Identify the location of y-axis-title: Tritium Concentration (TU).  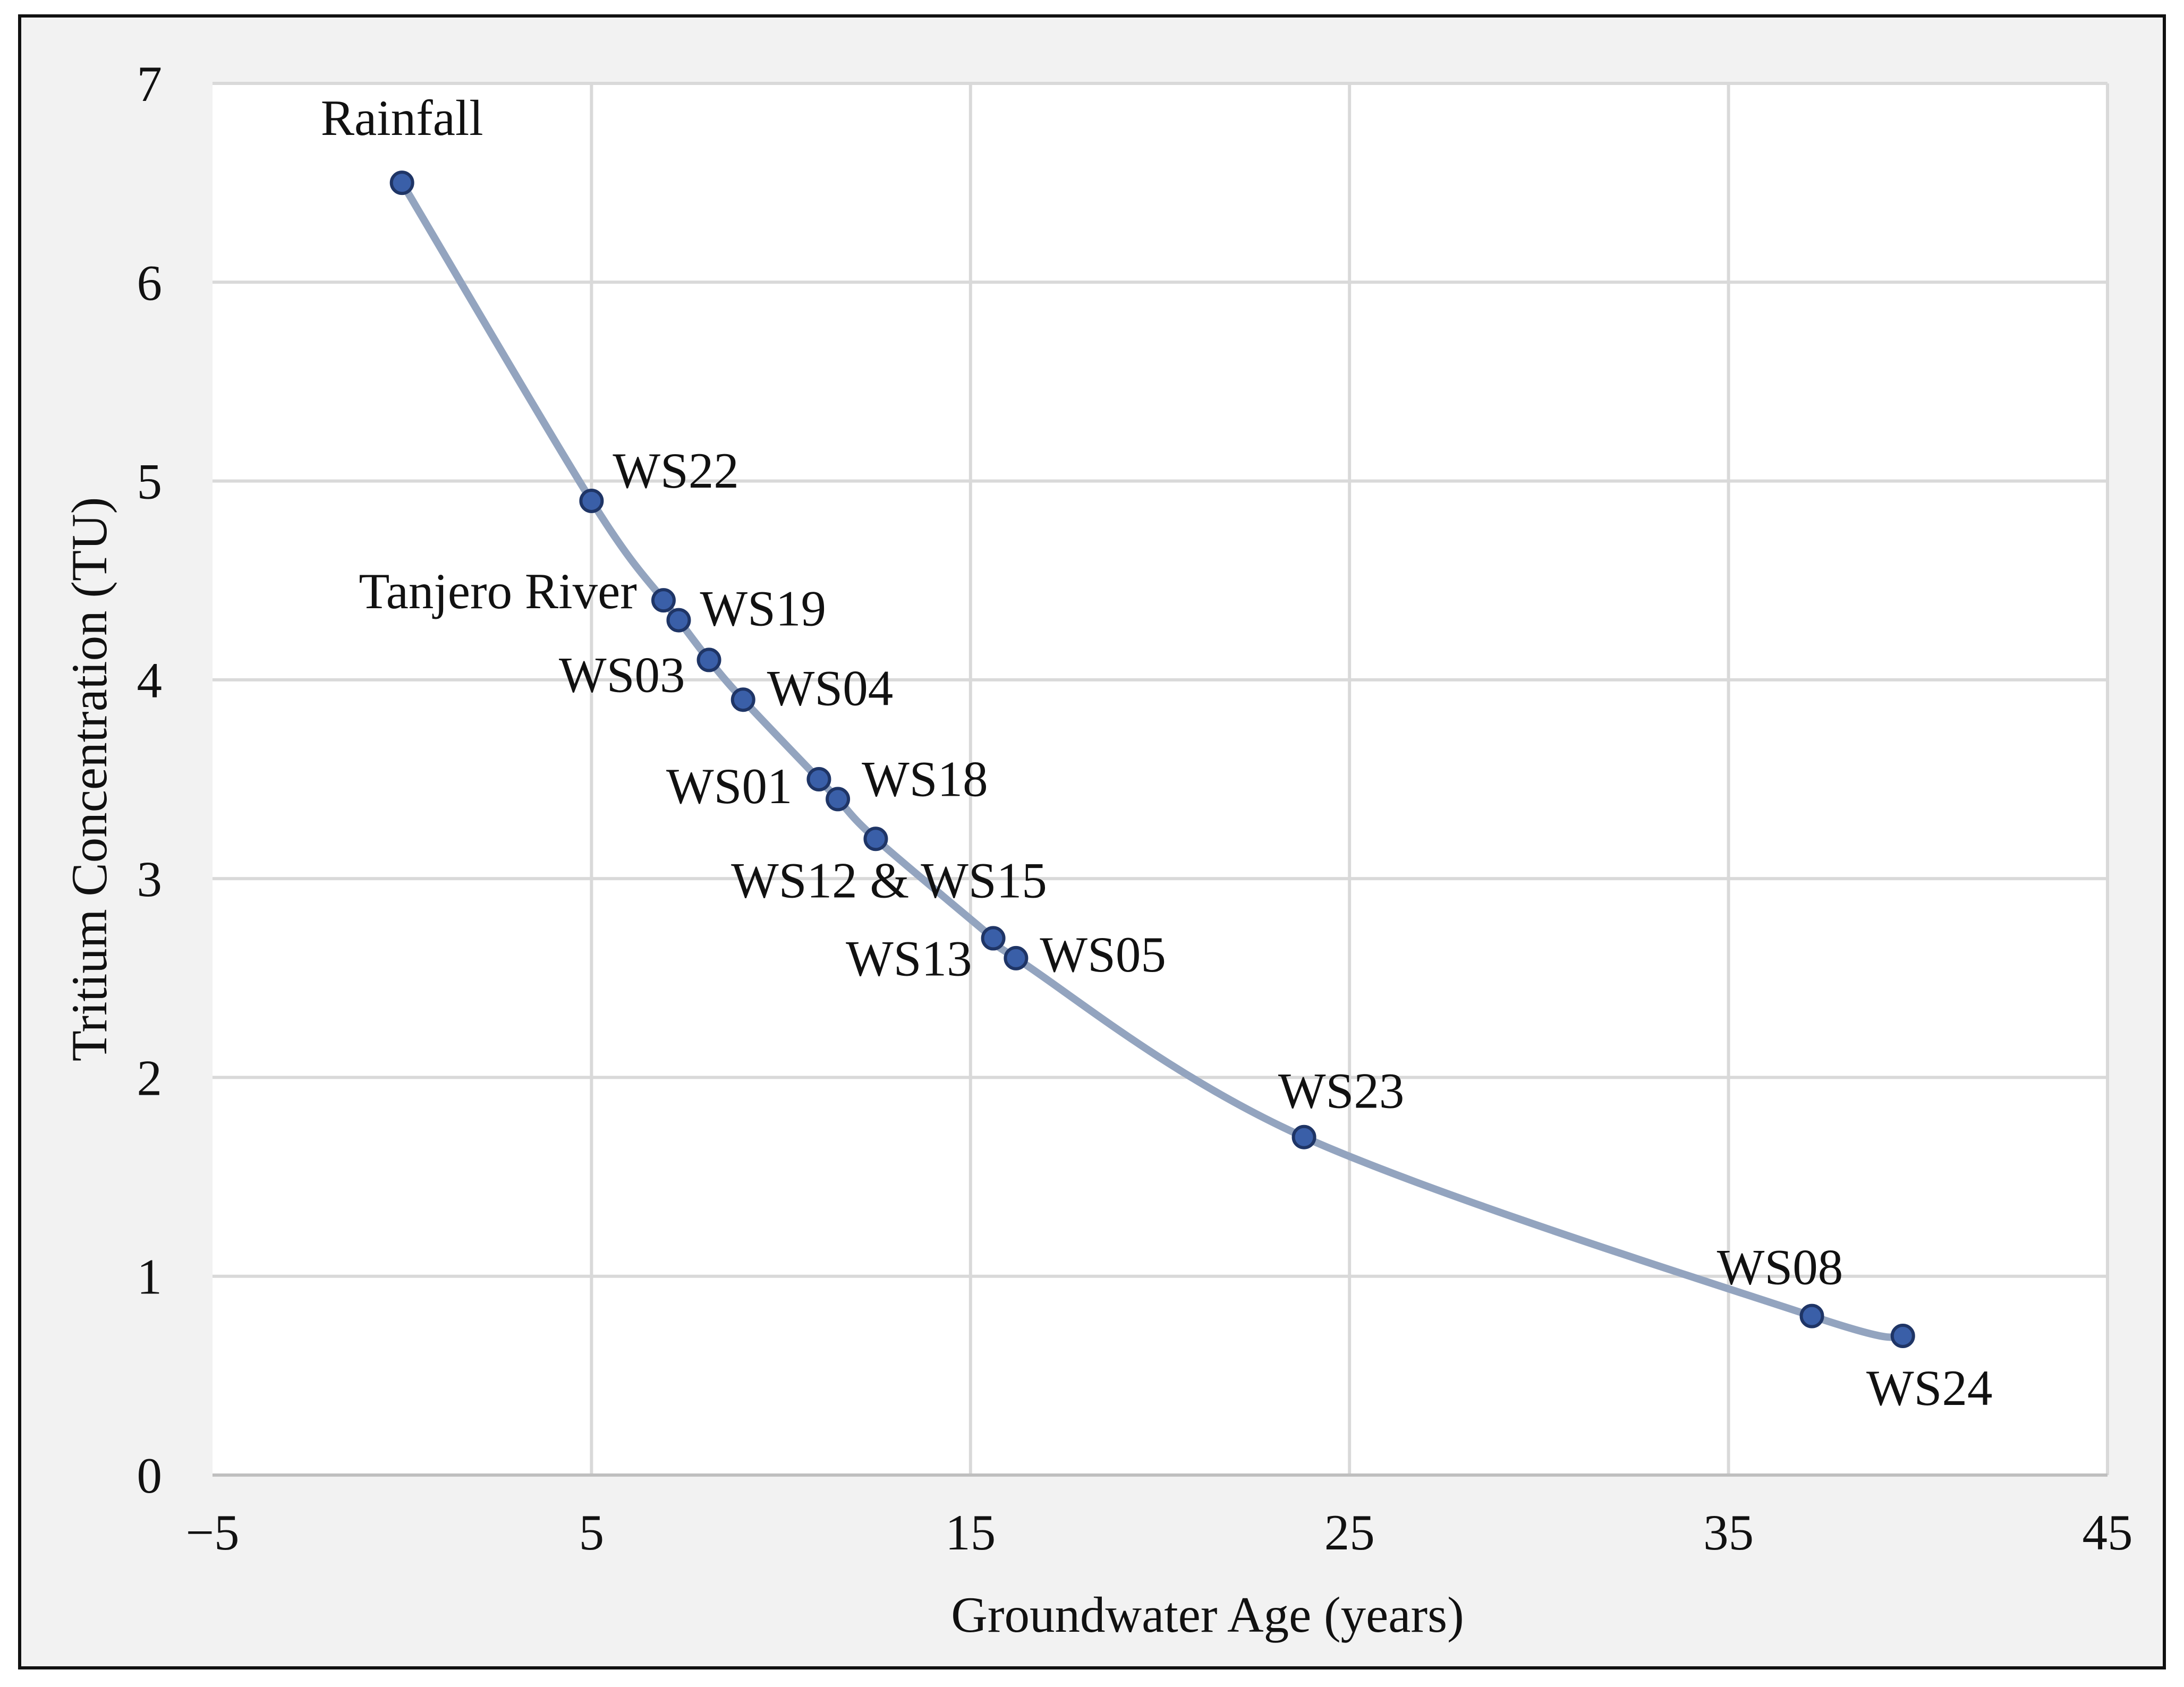
(89, 779).